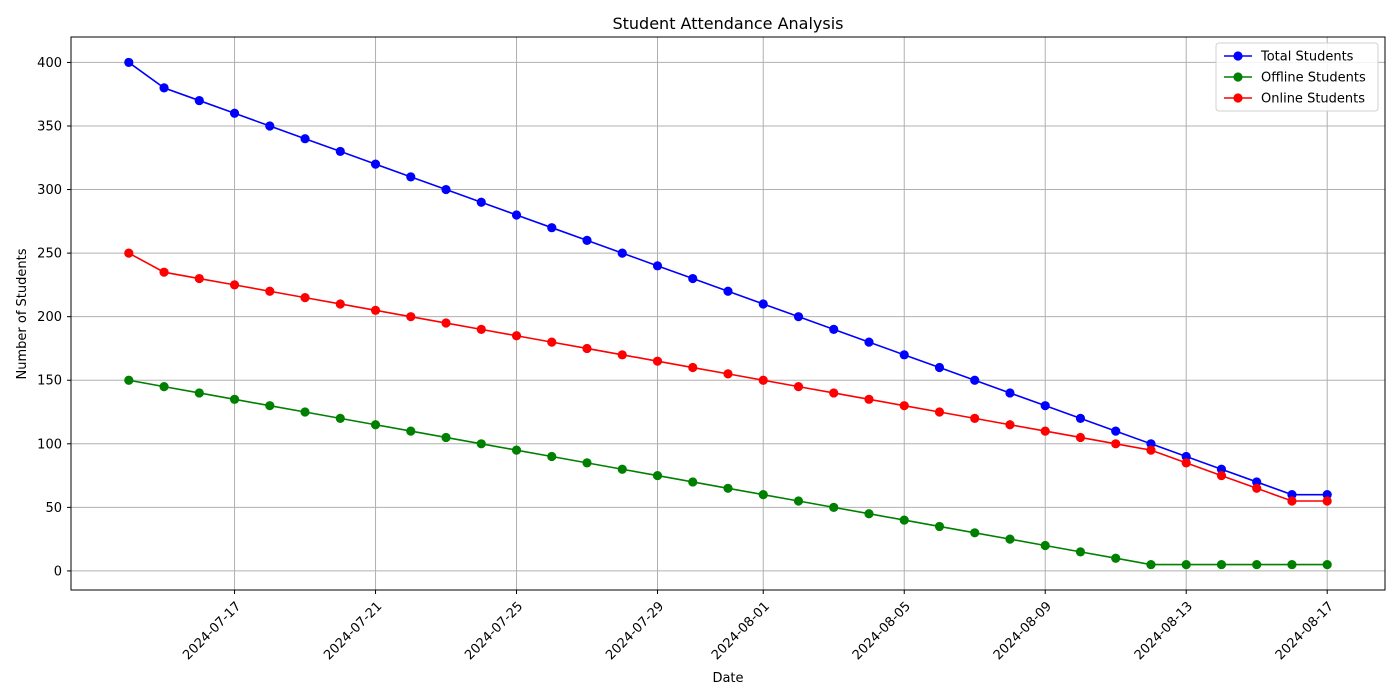  What do you see at coordinates (53, 508) in the screenshot?
I see `y-tick-label: 50` at bounding box center [53, 508].